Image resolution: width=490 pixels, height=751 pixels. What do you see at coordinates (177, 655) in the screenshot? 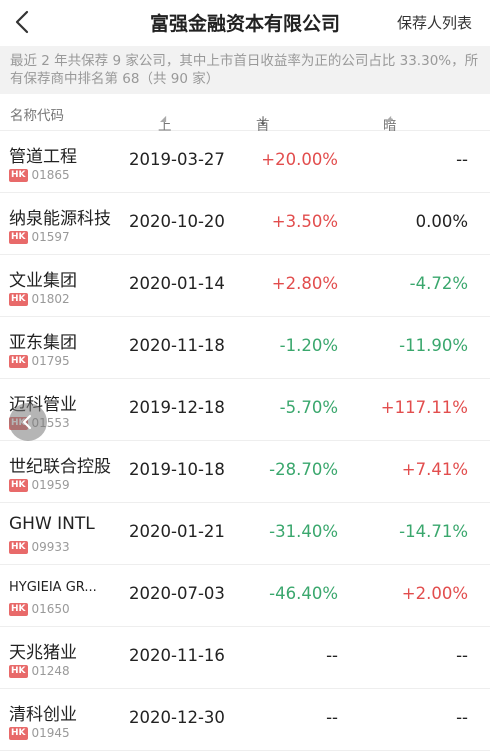
I see `listing-date: 2020-11-16` at bounding box center [177, 655].